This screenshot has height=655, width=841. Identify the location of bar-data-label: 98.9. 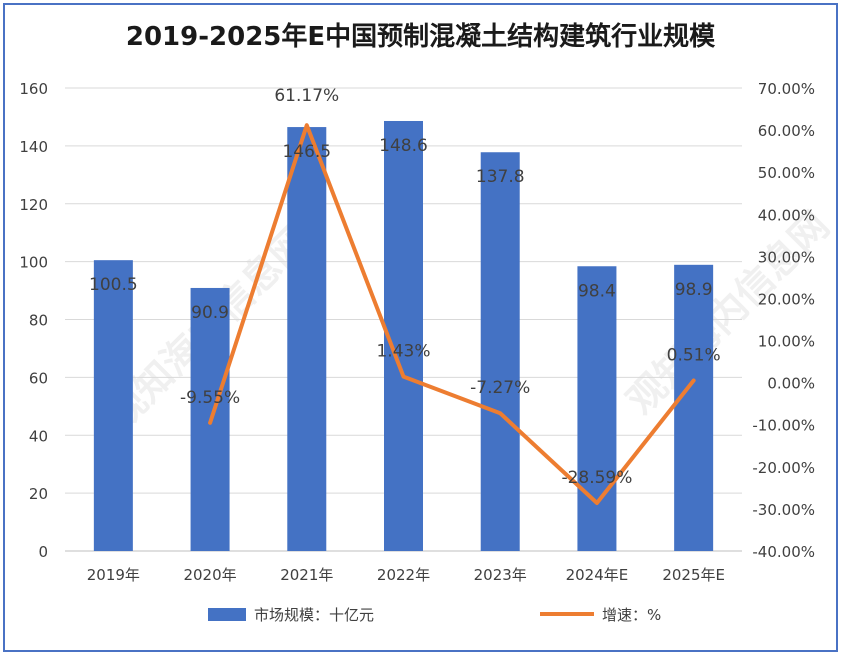
(694, 290).